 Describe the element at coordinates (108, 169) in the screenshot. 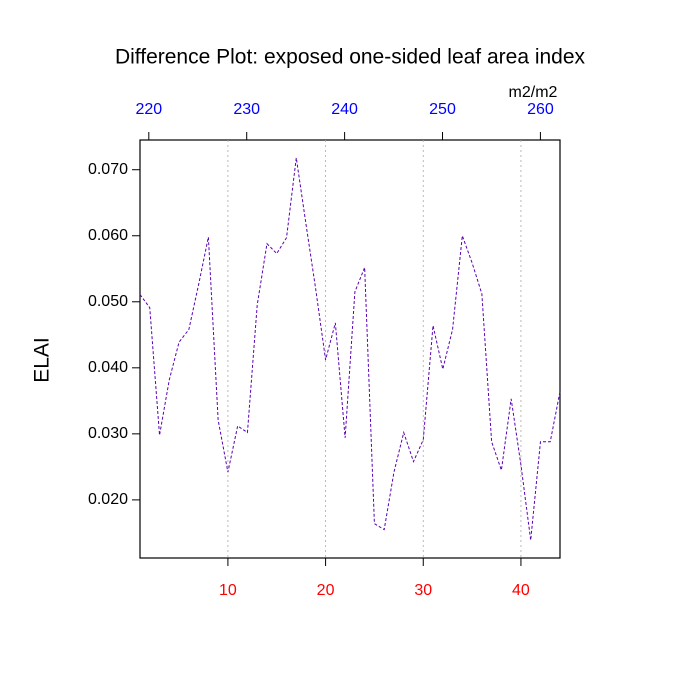

I see `y-tick-label: 0.070` at that location.